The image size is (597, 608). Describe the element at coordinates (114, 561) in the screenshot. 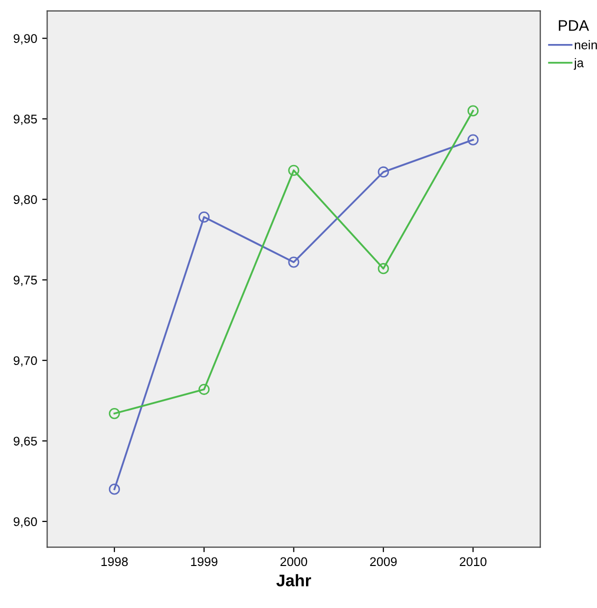

I see `x-tick-label: 1998` at that location.